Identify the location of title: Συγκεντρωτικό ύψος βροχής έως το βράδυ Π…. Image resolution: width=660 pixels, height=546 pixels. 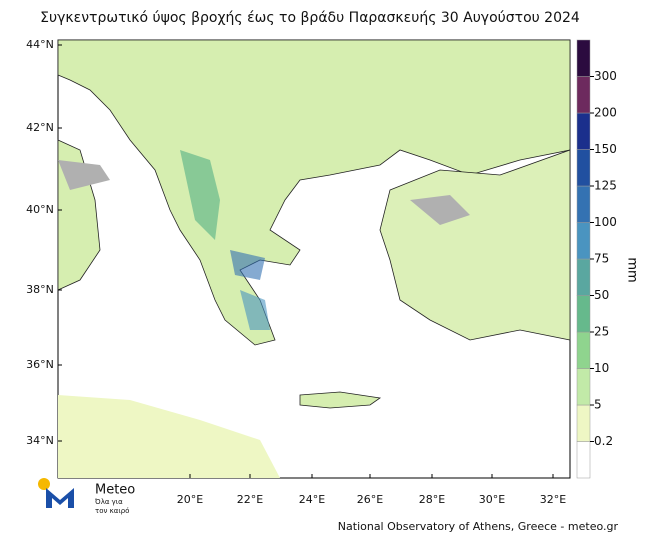
(310, 18).